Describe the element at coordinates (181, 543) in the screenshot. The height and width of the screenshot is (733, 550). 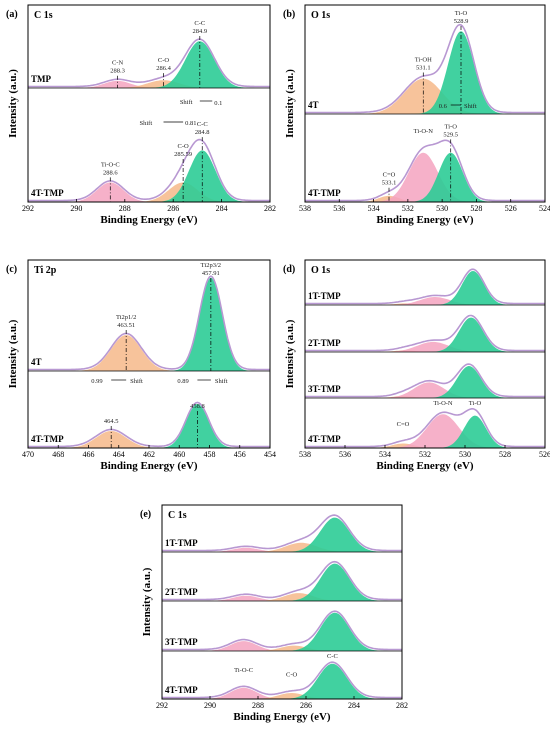
I see `sample-label: 1T-TMP` at that location.